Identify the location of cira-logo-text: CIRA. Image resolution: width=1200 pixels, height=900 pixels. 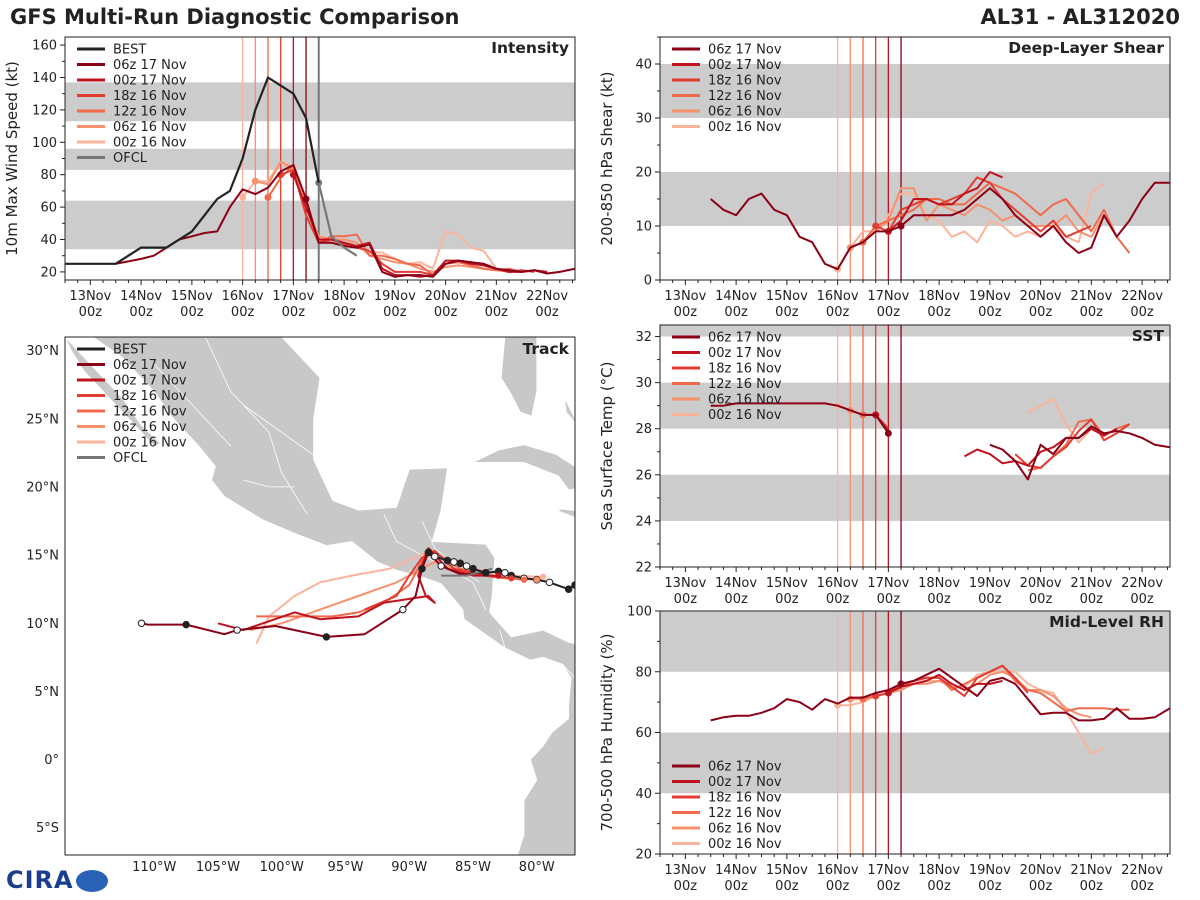
(40, 880).